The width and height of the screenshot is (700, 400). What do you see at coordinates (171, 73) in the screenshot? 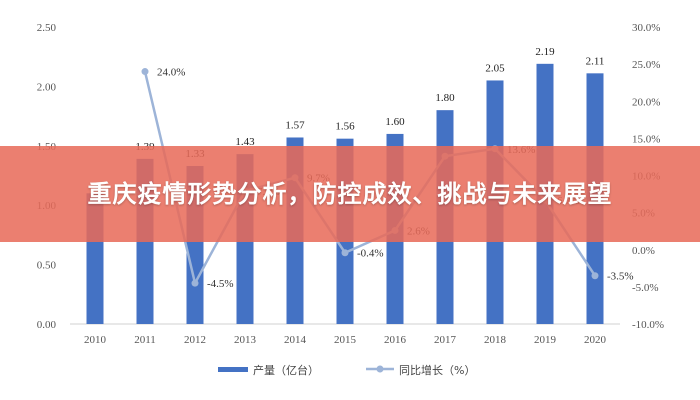
I see `line-value-label: 24.0%` at bounding box center [171, 73].